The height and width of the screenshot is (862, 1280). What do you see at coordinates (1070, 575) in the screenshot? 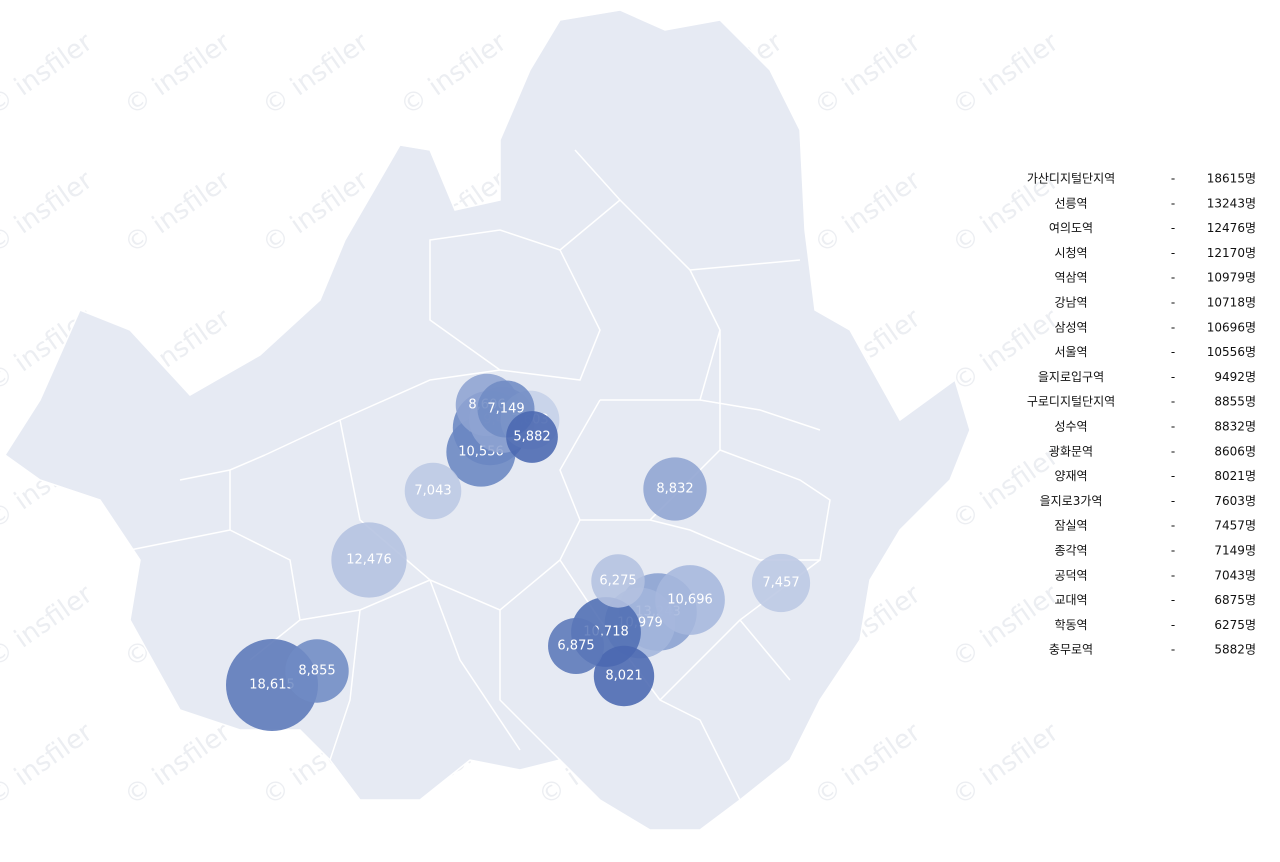
I see `station-name: 공덕역` at bounding box center [1070, 575].